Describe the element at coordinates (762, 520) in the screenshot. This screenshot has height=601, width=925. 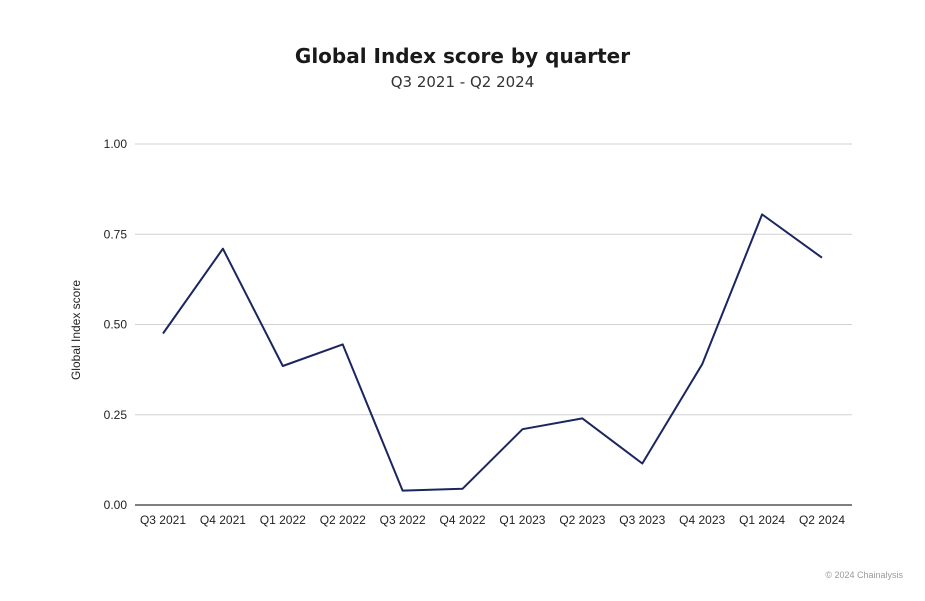
I see `x-tick-label: Q1 2024` at that location.